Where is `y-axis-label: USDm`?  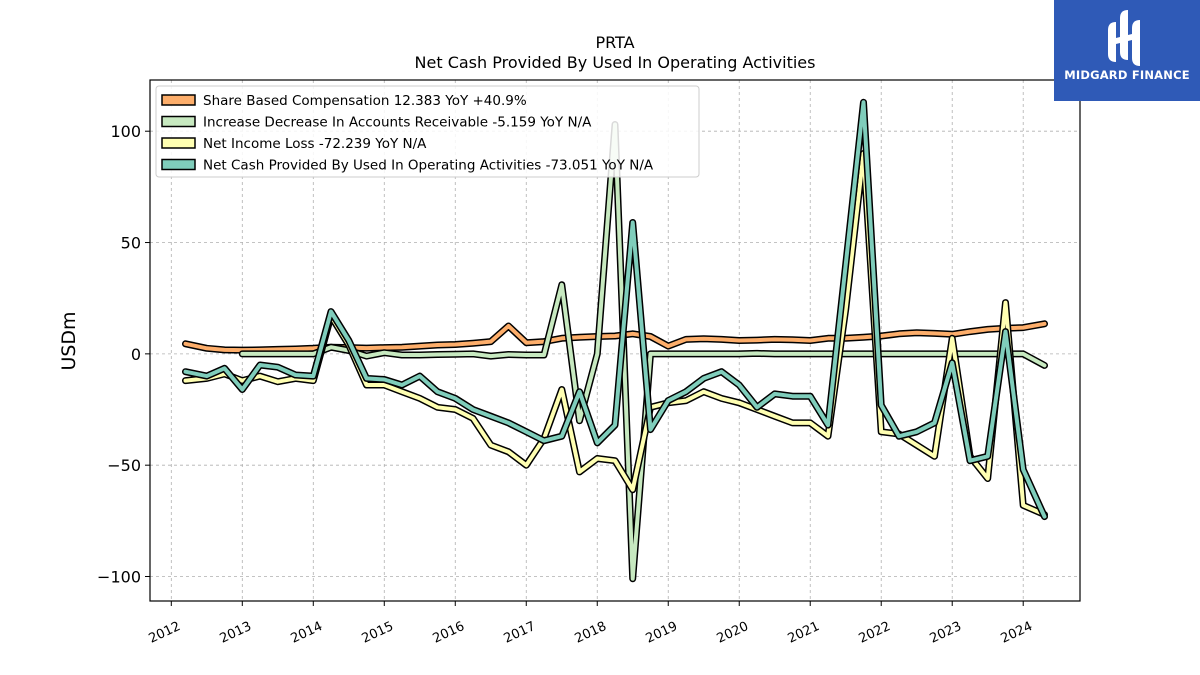
y-axis-label: USDm is located at coordinates (69, 340).